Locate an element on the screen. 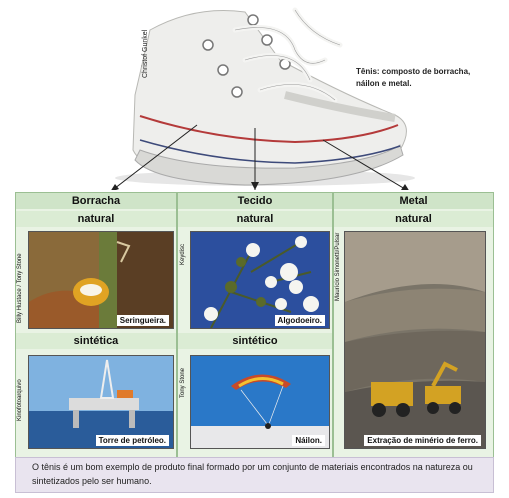  photo-label-algodoeiro: Algodoeiro. is located at coordinates (299, 320).